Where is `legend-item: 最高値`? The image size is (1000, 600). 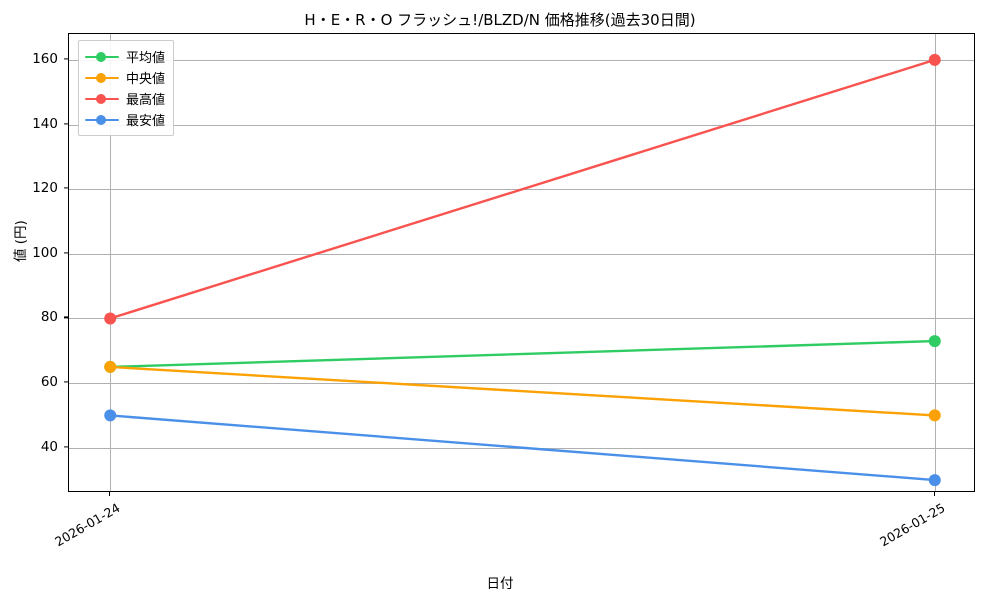 legend-item: 最高値 is located at coordinates (125, 98).